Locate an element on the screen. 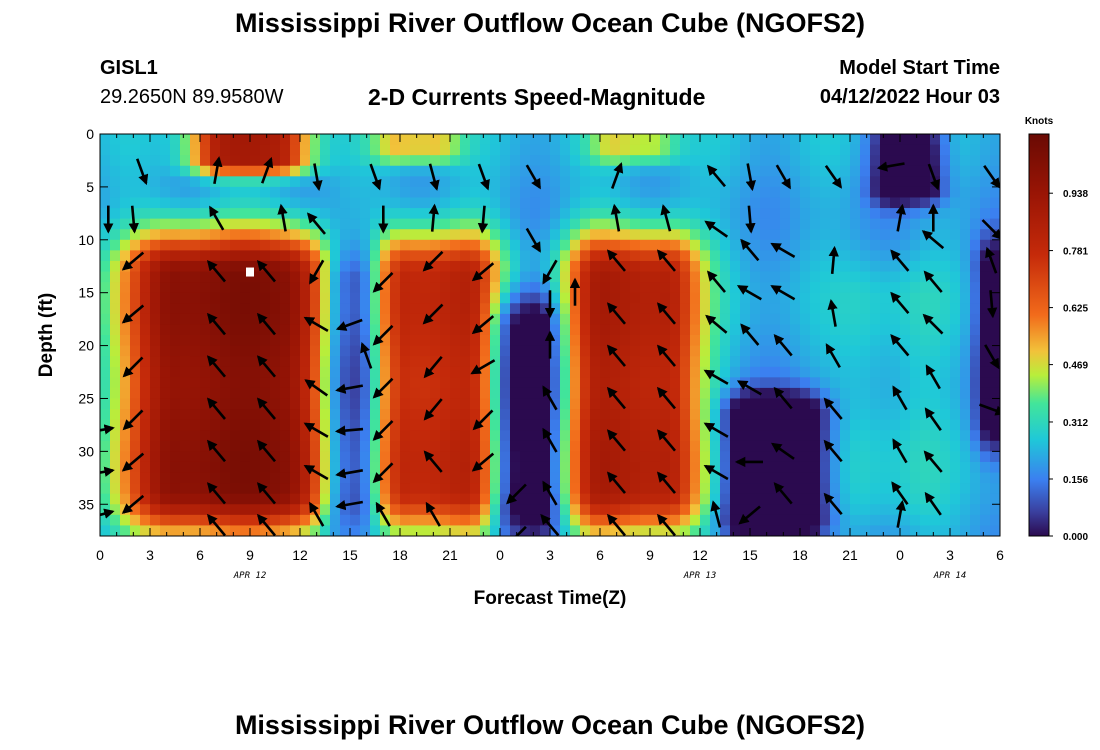  x-tick-label: 0 is located at coordinates (900, 555).